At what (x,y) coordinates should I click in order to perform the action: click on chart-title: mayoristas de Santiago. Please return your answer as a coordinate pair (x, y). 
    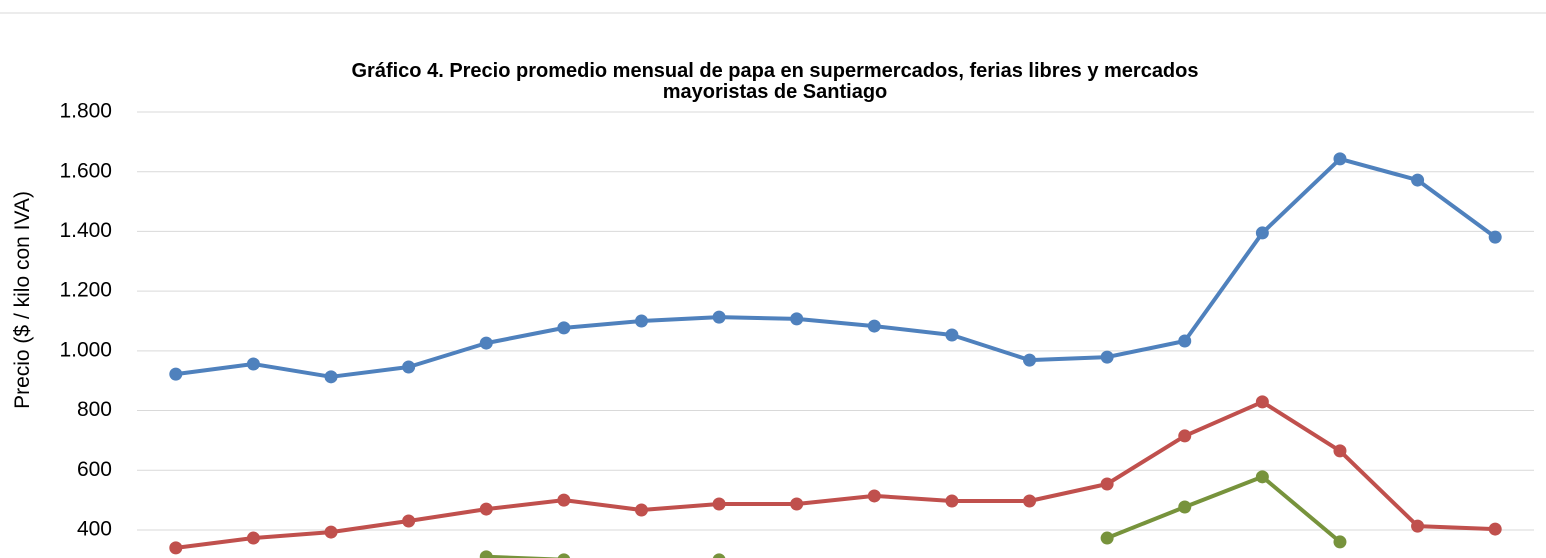
    Looking at the image, I should click on (775, 92).